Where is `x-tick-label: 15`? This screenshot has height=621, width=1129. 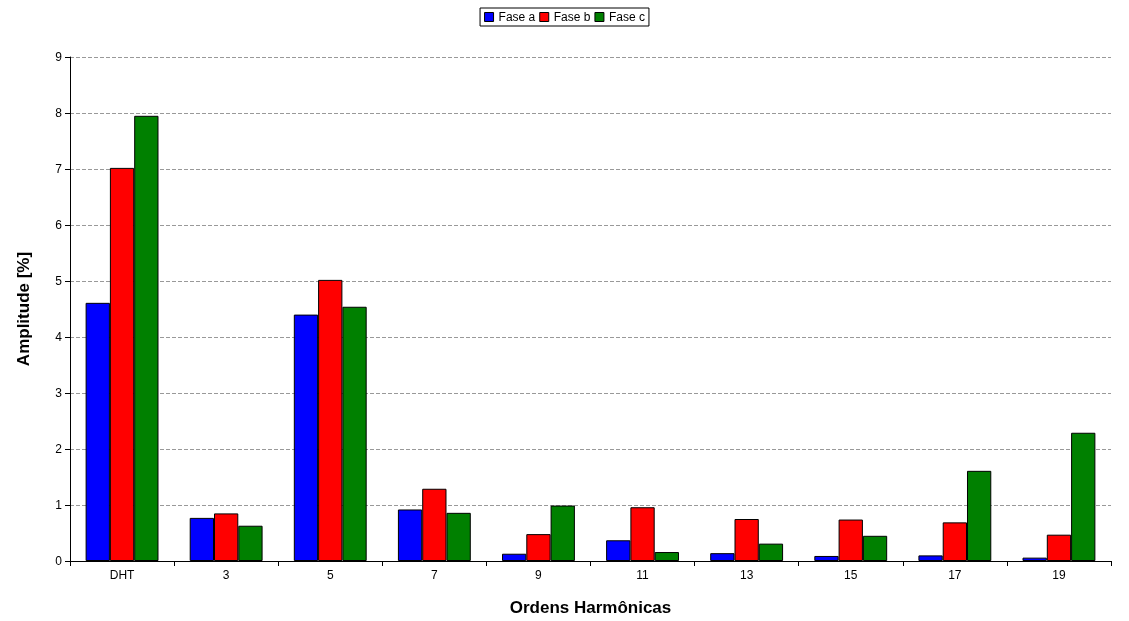 x-tick-label: 15 is located at coordinates (851, 575).